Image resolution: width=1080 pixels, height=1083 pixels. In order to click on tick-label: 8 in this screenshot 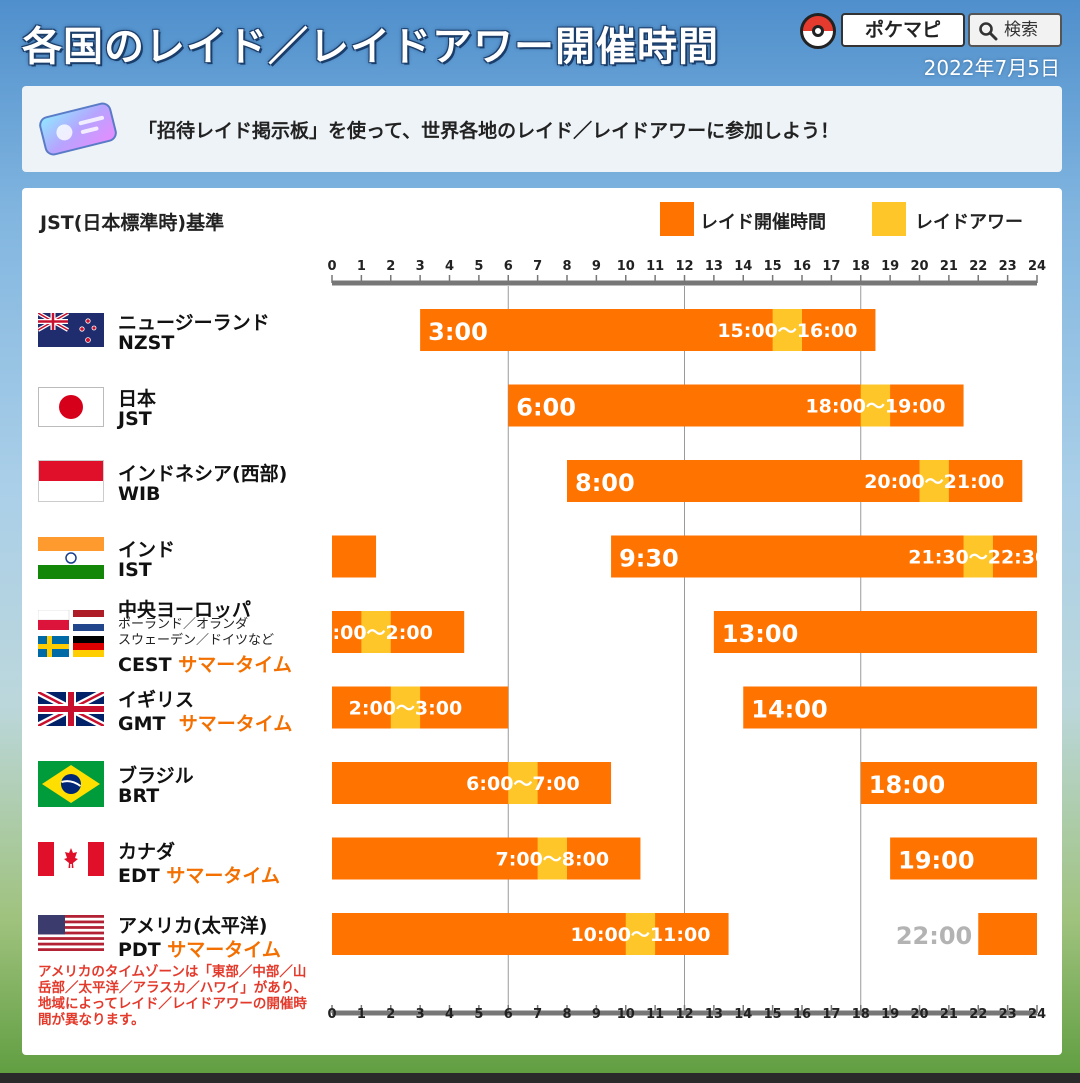, I will do `click(566, 266)`.